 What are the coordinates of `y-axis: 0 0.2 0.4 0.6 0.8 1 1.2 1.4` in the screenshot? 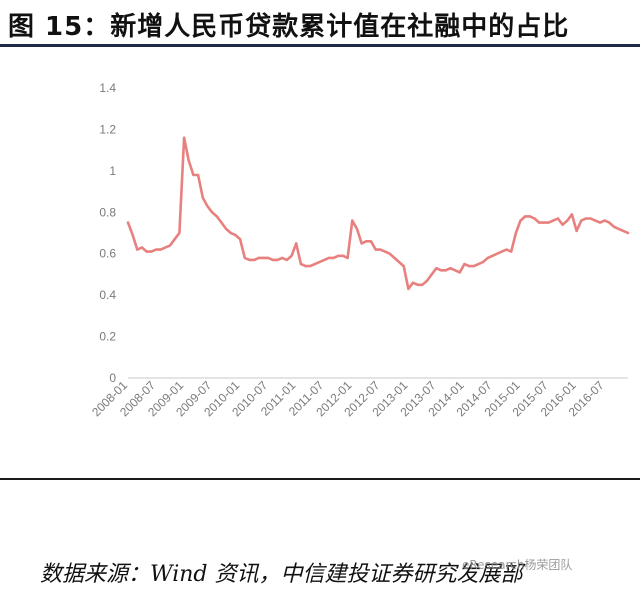 It's located at (107, 233).